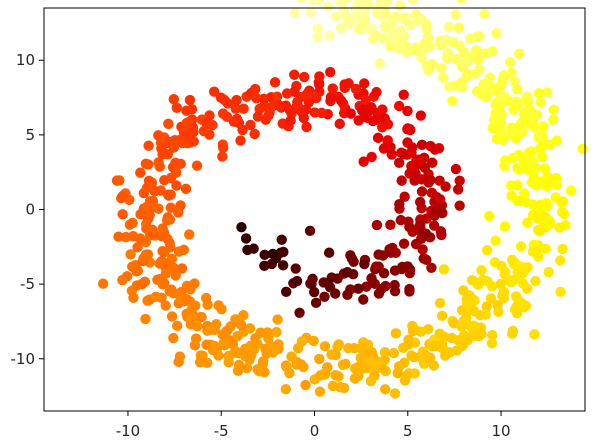  I want to click on x-tick-label: -10, so click(128, 431).